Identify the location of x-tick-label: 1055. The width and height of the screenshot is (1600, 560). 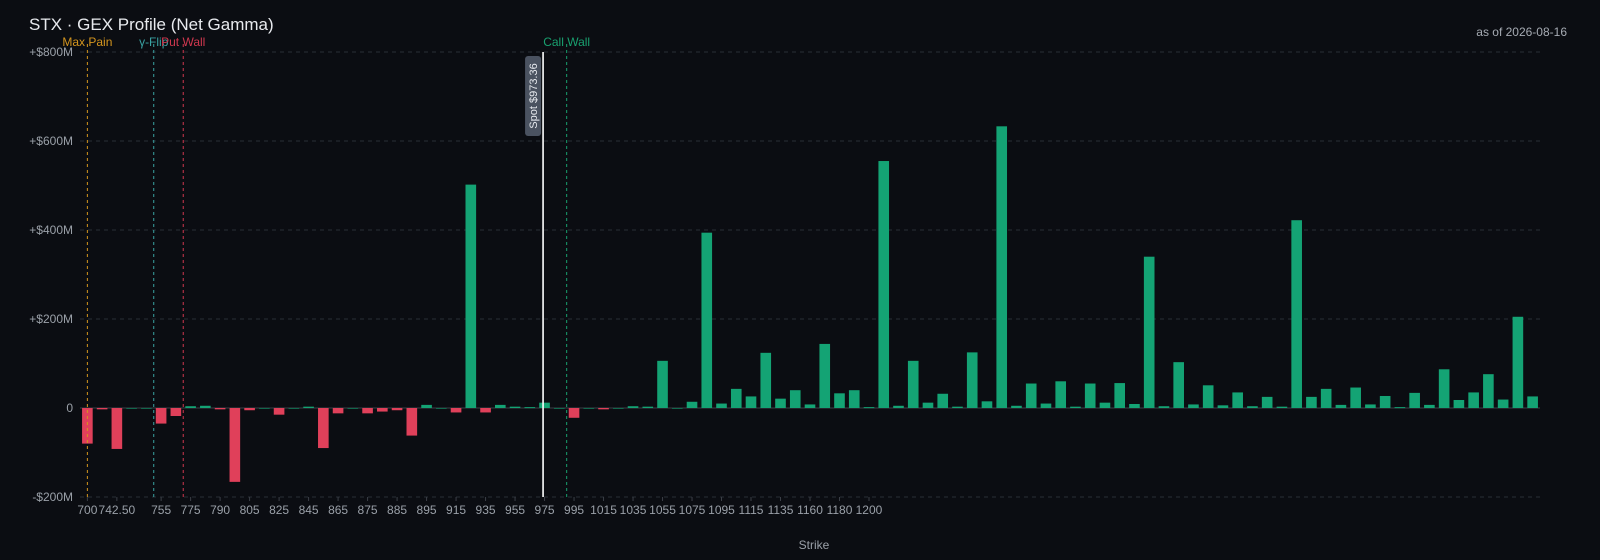
(662, 510).